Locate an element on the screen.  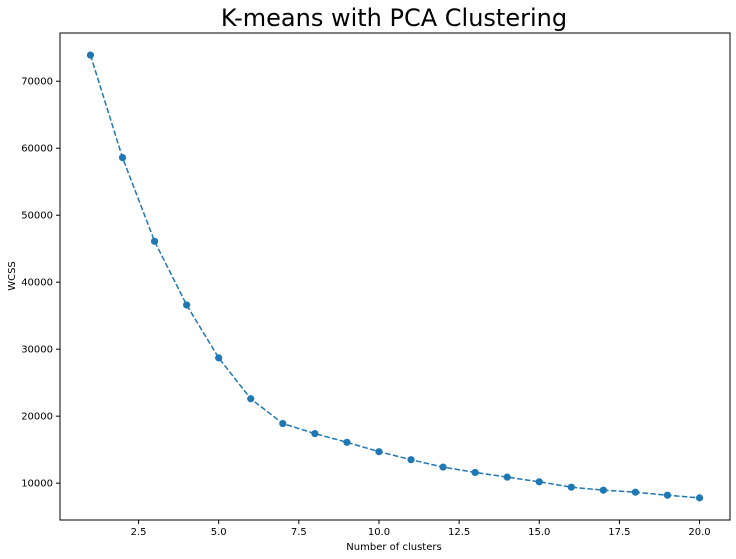
x-tick-label: 7.5 is located at coordinates (299, 532).